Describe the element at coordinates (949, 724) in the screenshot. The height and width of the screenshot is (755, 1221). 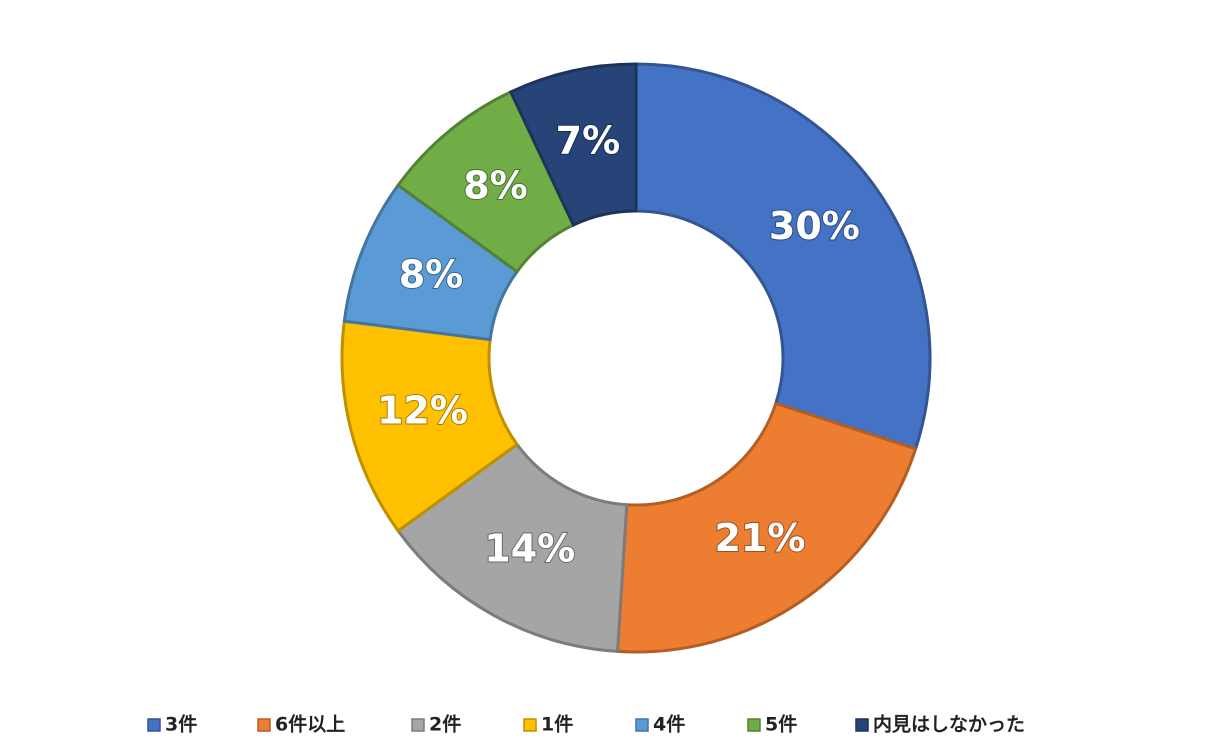
I see `legend-label: 内見はしなかった` at that location.